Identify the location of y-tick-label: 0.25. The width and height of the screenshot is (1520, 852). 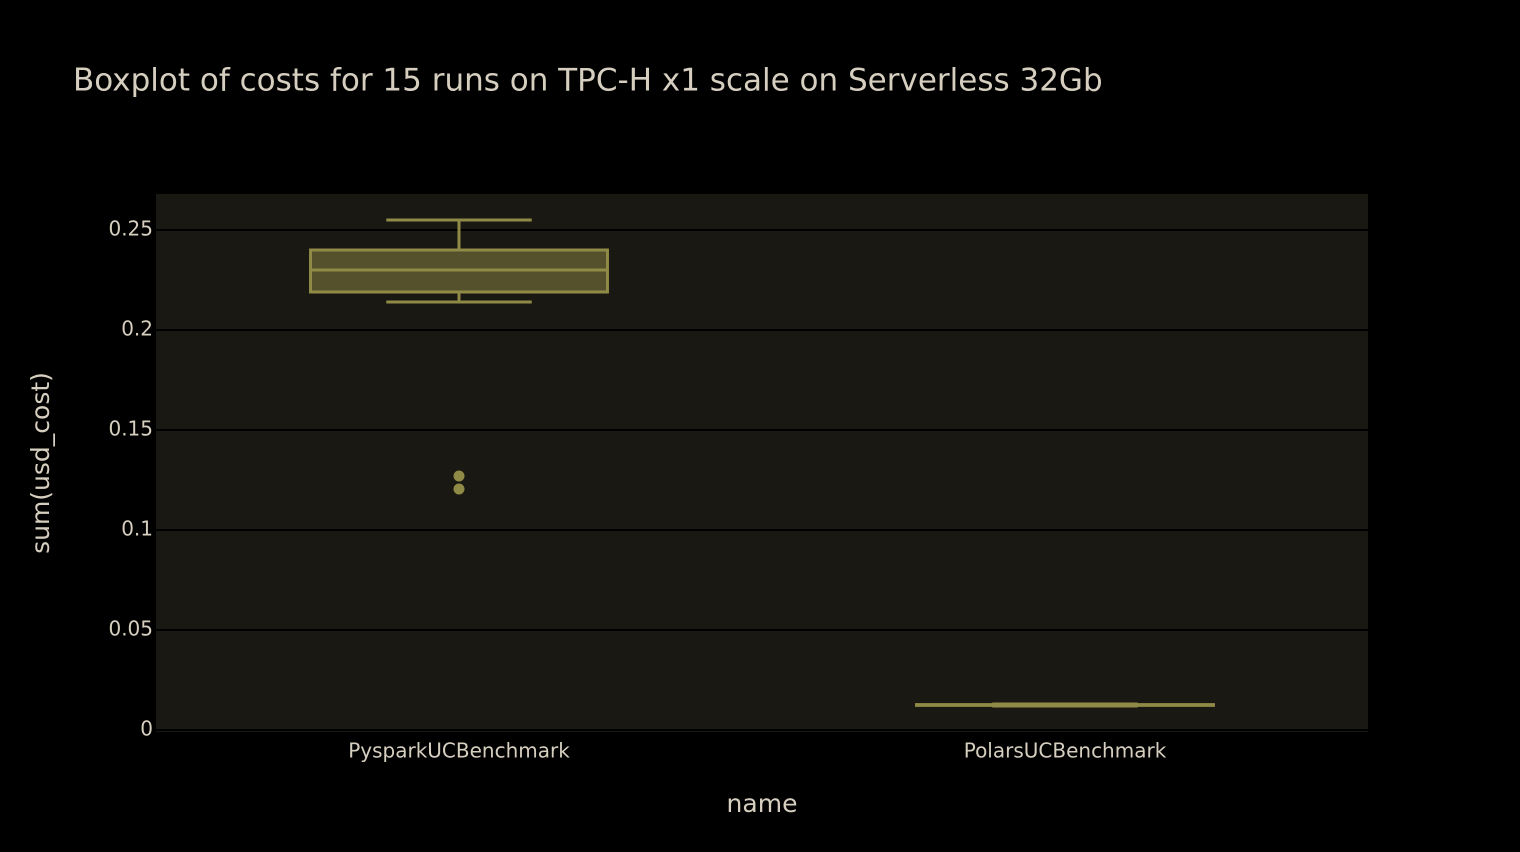
(130, 229).